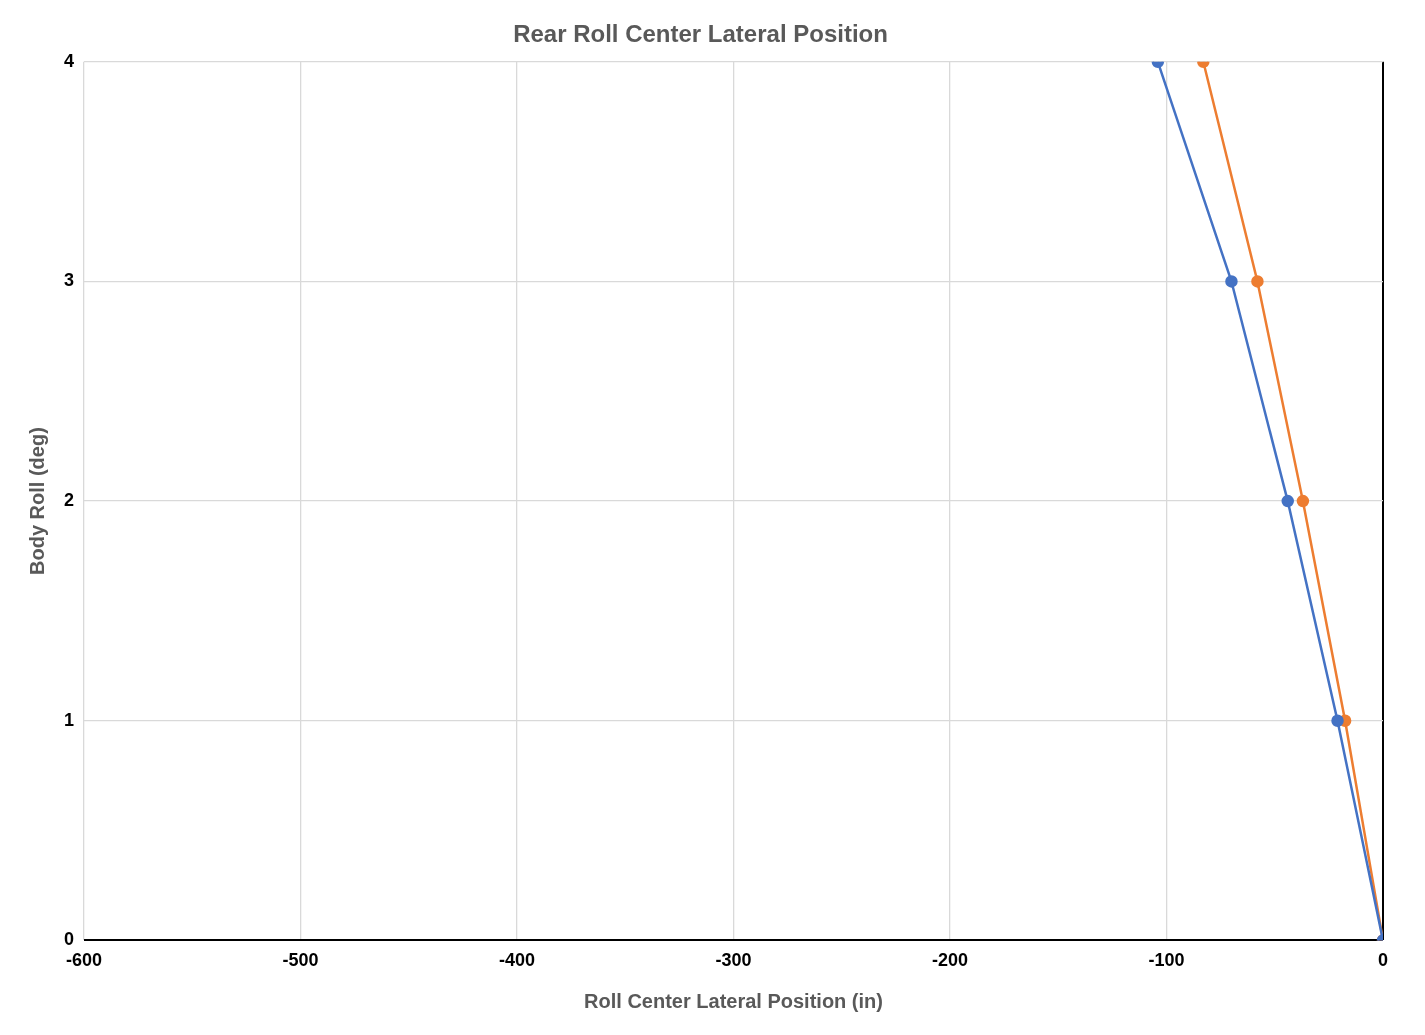  I want to click on x-tick-label: -600, so click(84, 960).